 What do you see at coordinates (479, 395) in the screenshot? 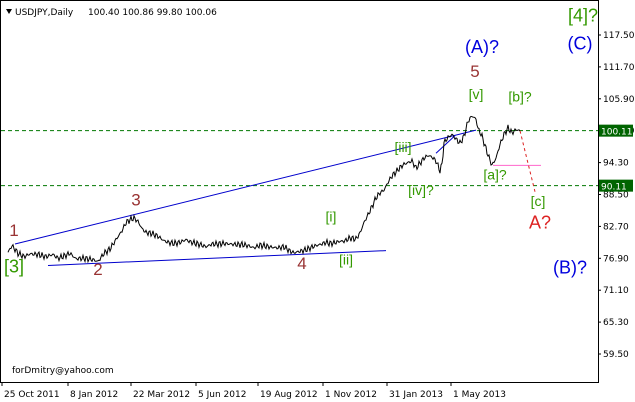
I see `time-tick-label: 1 May 2013` at bounding box center [479, 395].